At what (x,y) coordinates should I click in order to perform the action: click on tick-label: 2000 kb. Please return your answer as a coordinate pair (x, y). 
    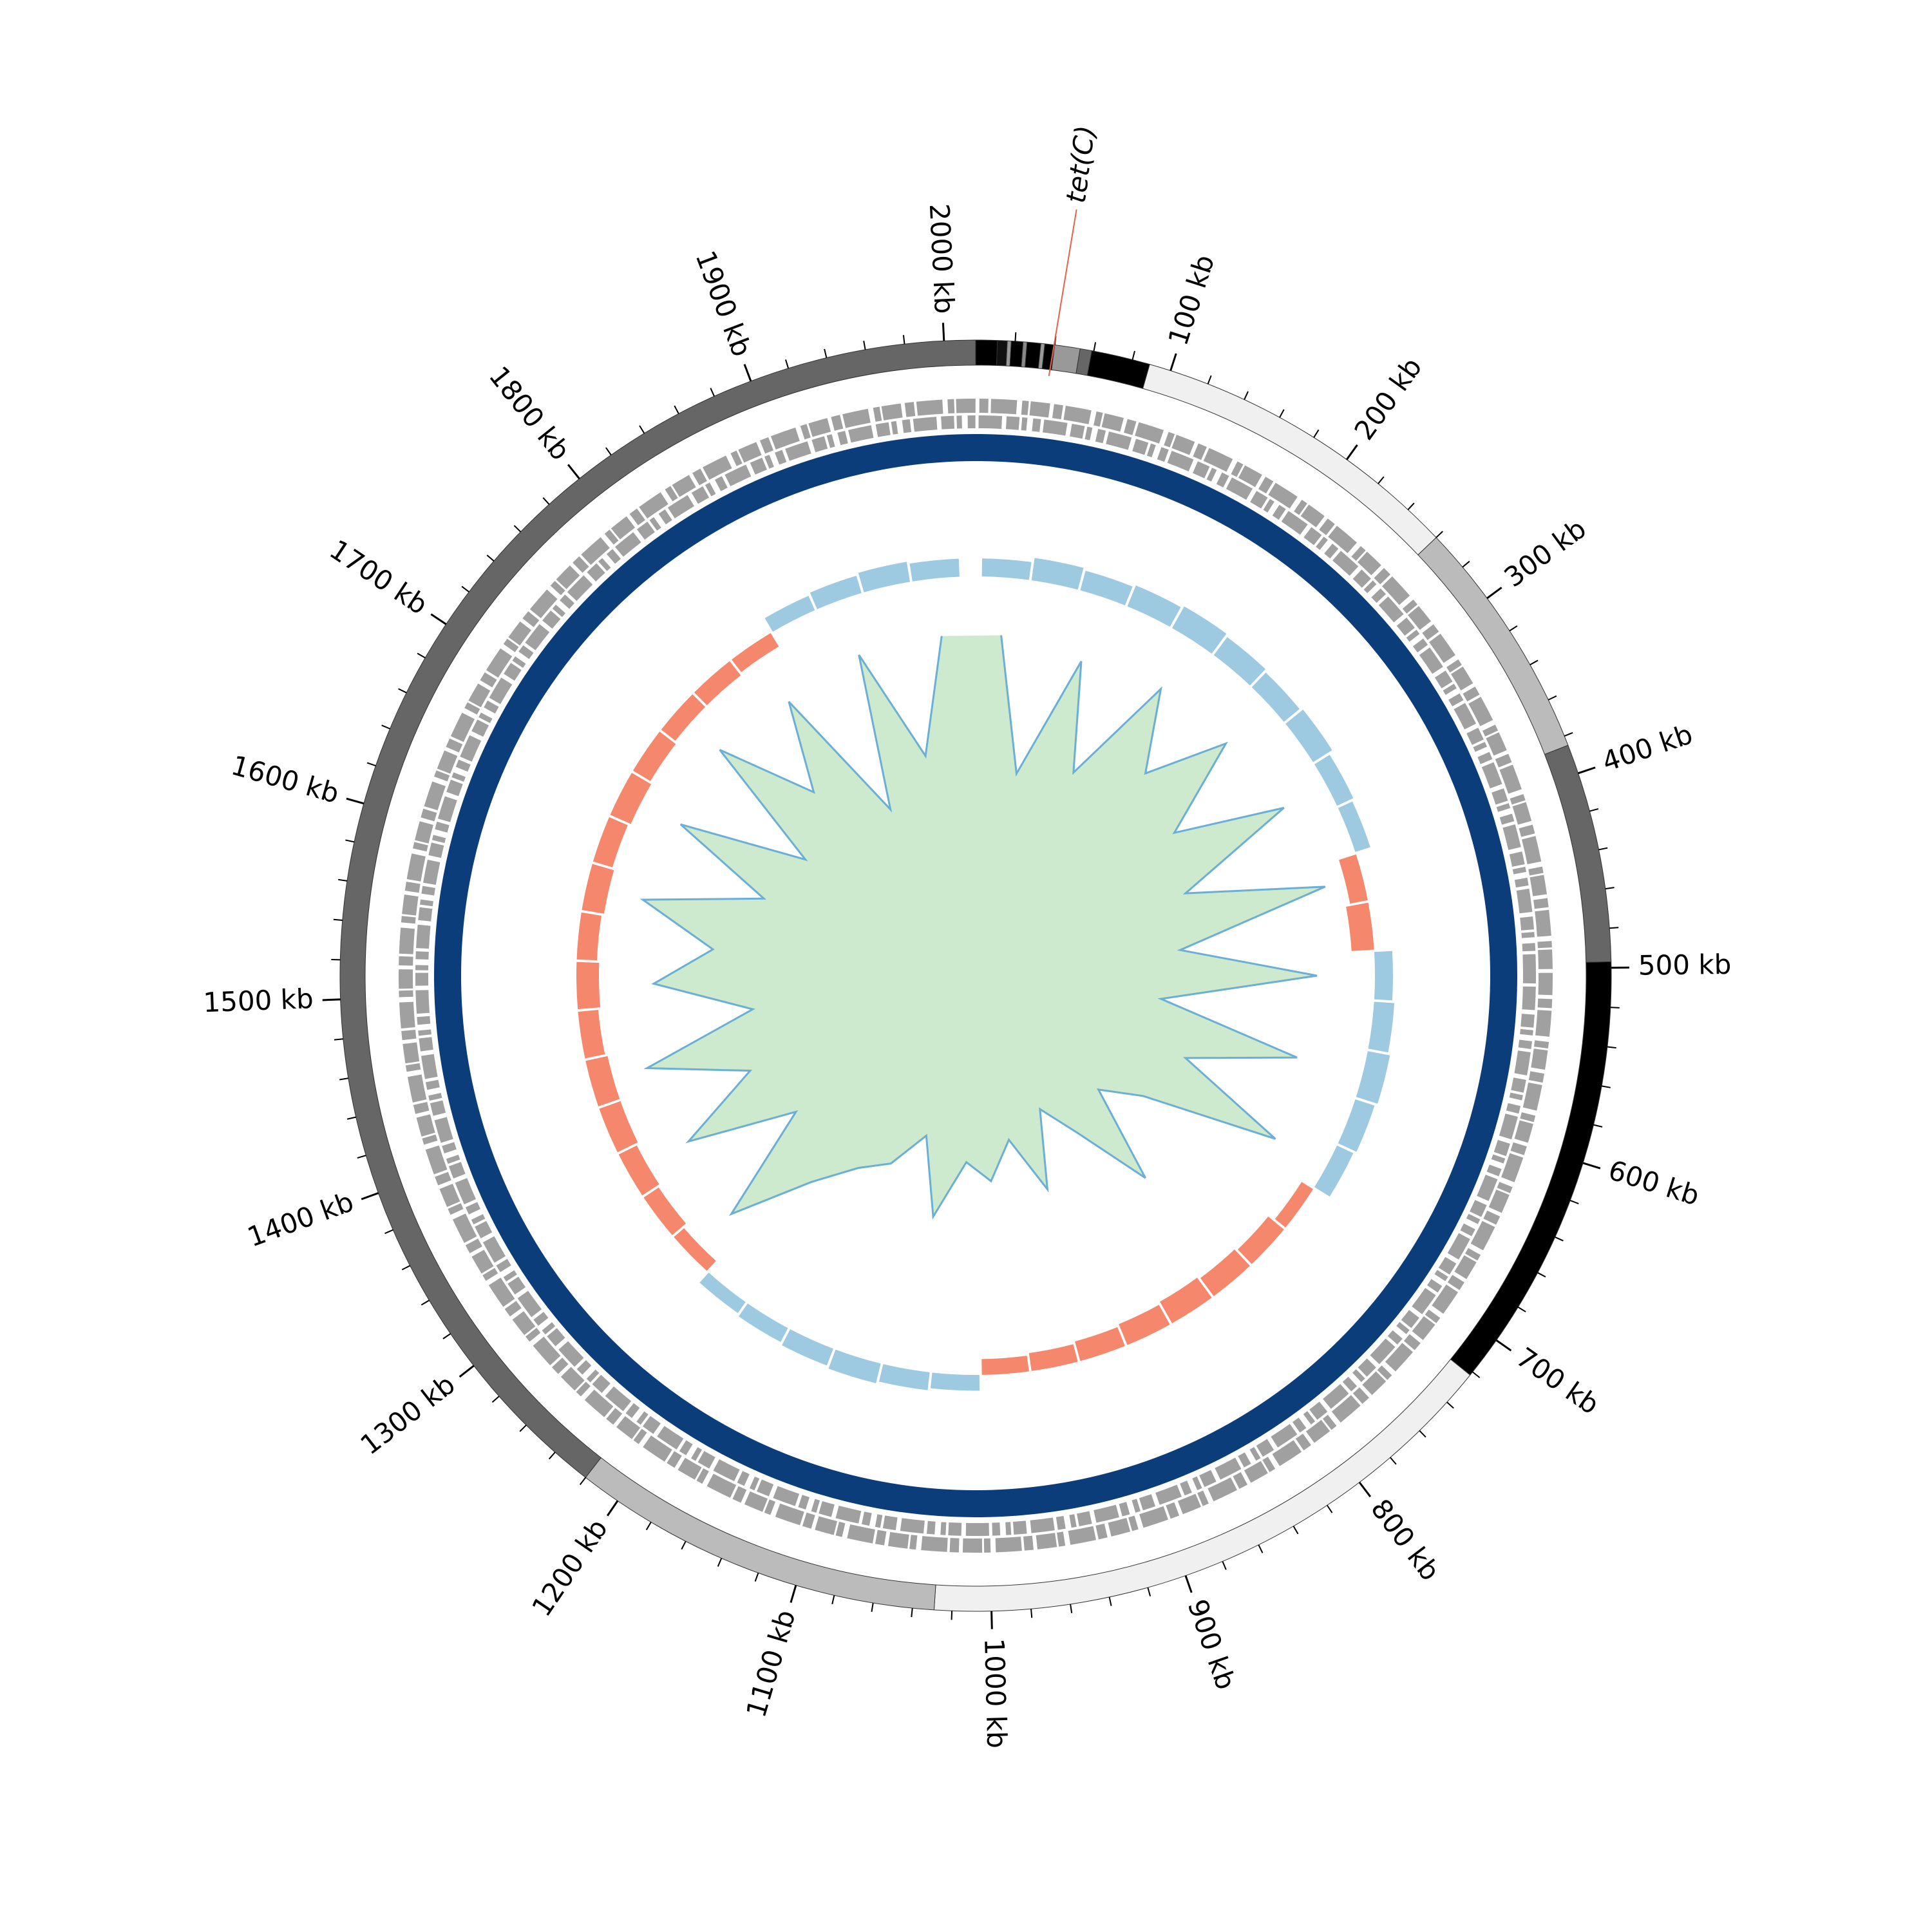
    Looking at the image, I should click on (942, 258).